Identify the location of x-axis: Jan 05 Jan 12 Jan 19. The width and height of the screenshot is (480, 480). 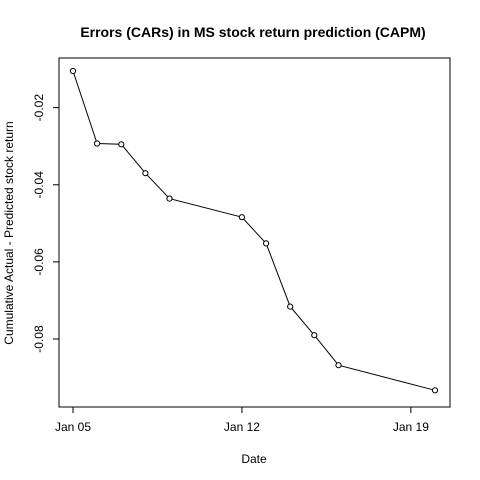
(242, 420).